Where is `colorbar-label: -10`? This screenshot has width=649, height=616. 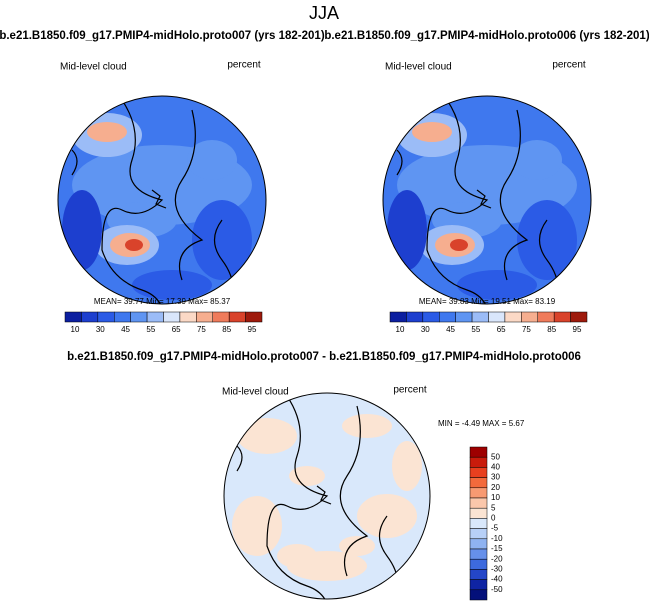
colorbar-label: -10 is located at coordinates (497, 538).